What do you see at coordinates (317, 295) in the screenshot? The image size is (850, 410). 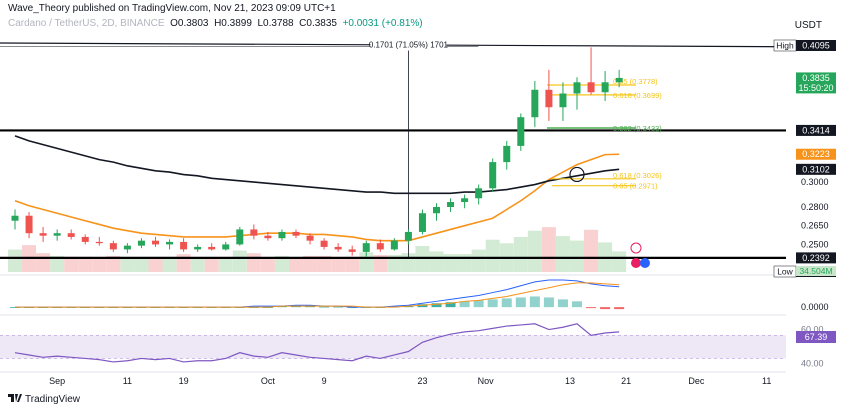 I see `macd-signal-line` at bounding box center [317, 295].